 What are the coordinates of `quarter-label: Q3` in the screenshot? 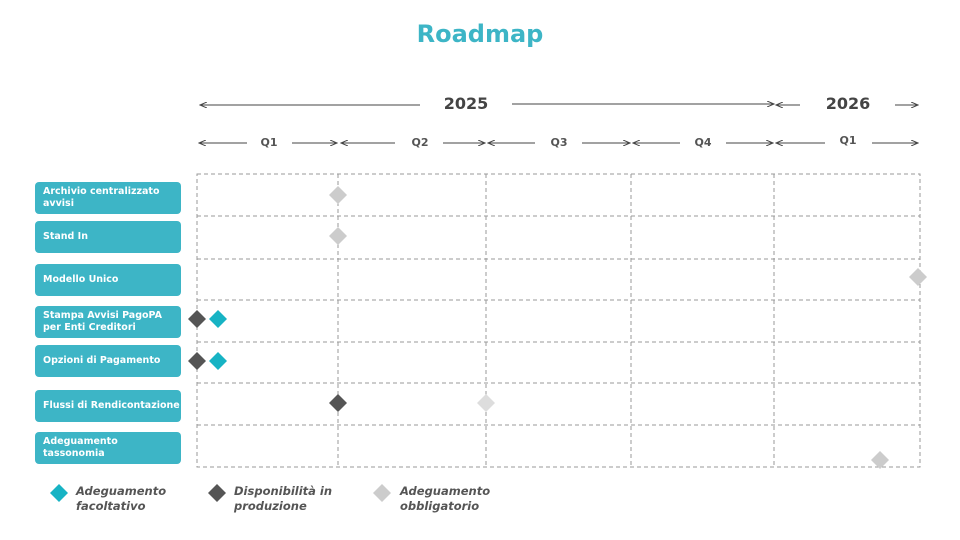 It's located at (559, 142).